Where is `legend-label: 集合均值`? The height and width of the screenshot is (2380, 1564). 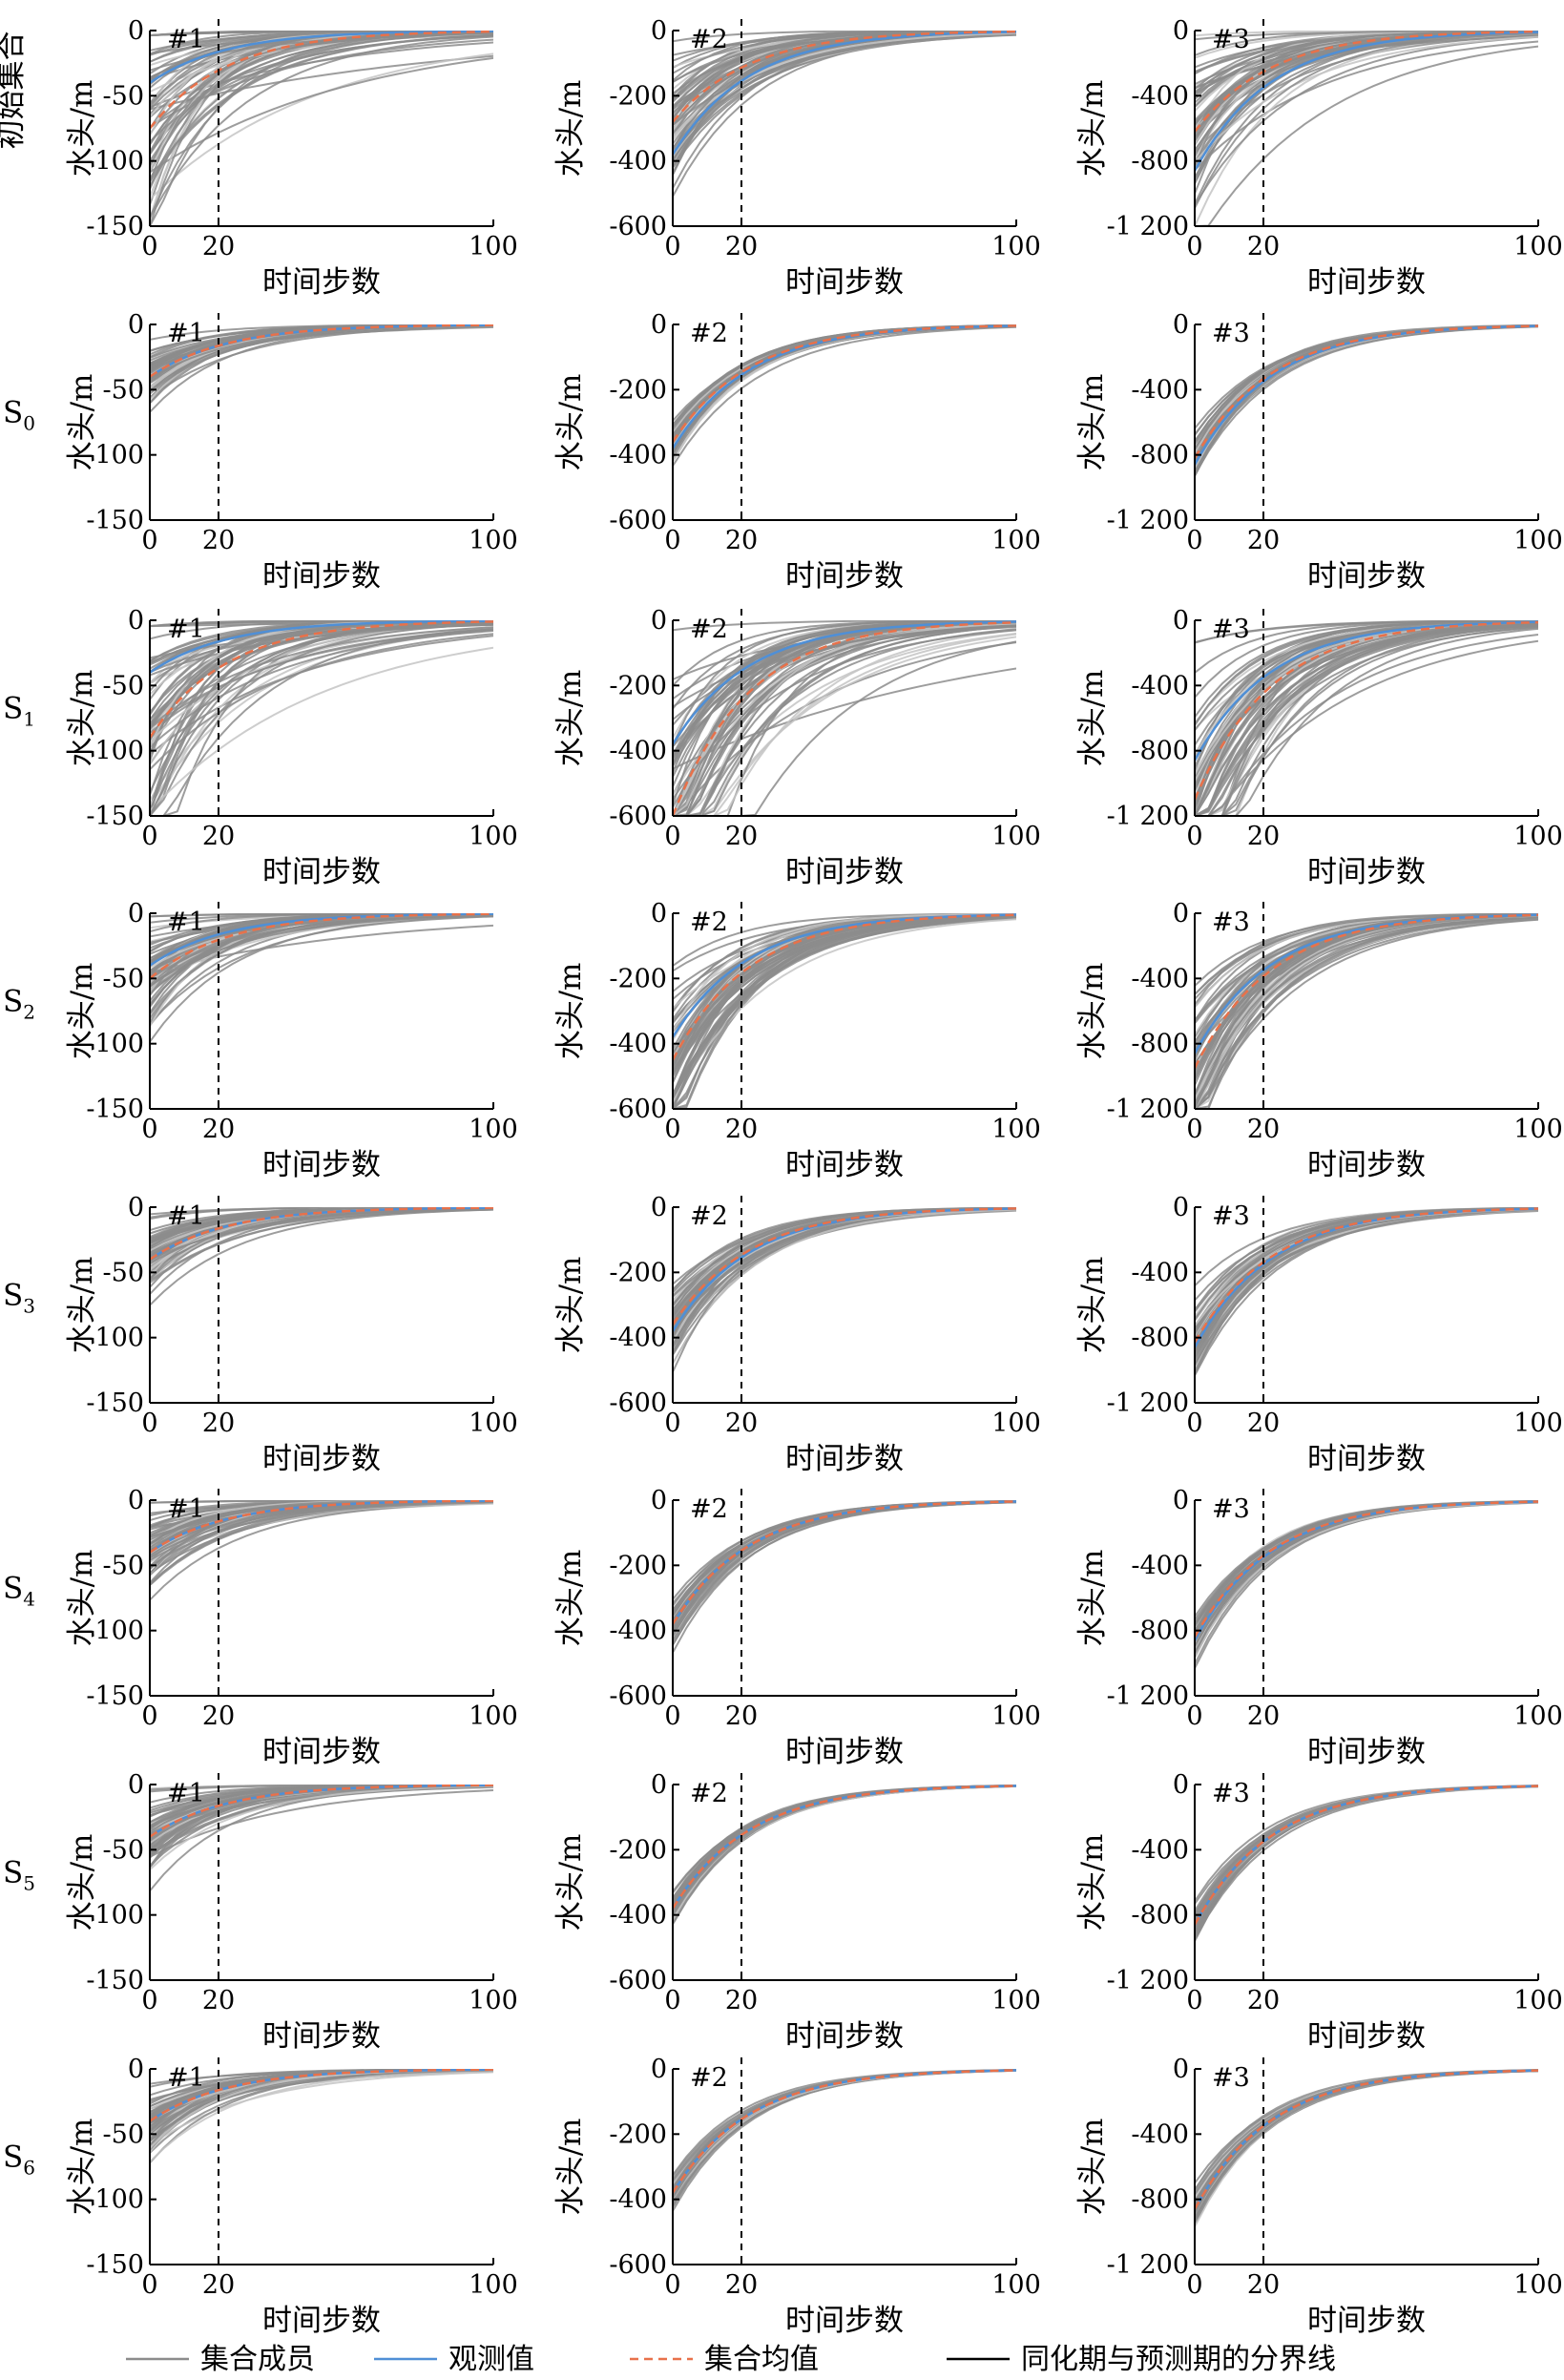 legend-label: 集合均值 is located at coordinates (761, 2359).